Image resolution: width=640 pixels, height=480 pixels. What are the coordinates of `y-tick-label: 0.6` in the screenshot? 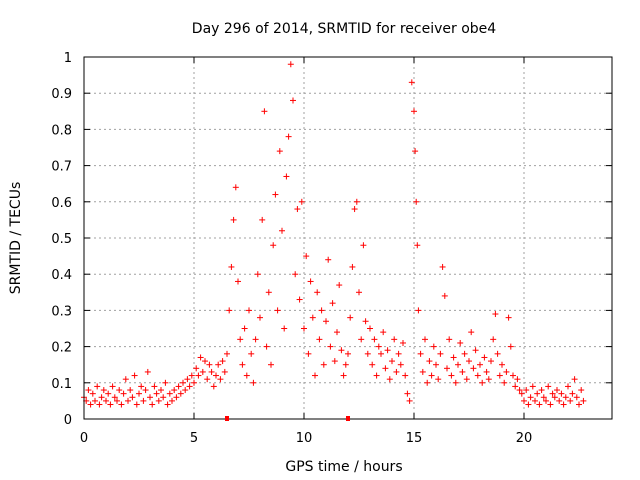 It's located at (61, 203).